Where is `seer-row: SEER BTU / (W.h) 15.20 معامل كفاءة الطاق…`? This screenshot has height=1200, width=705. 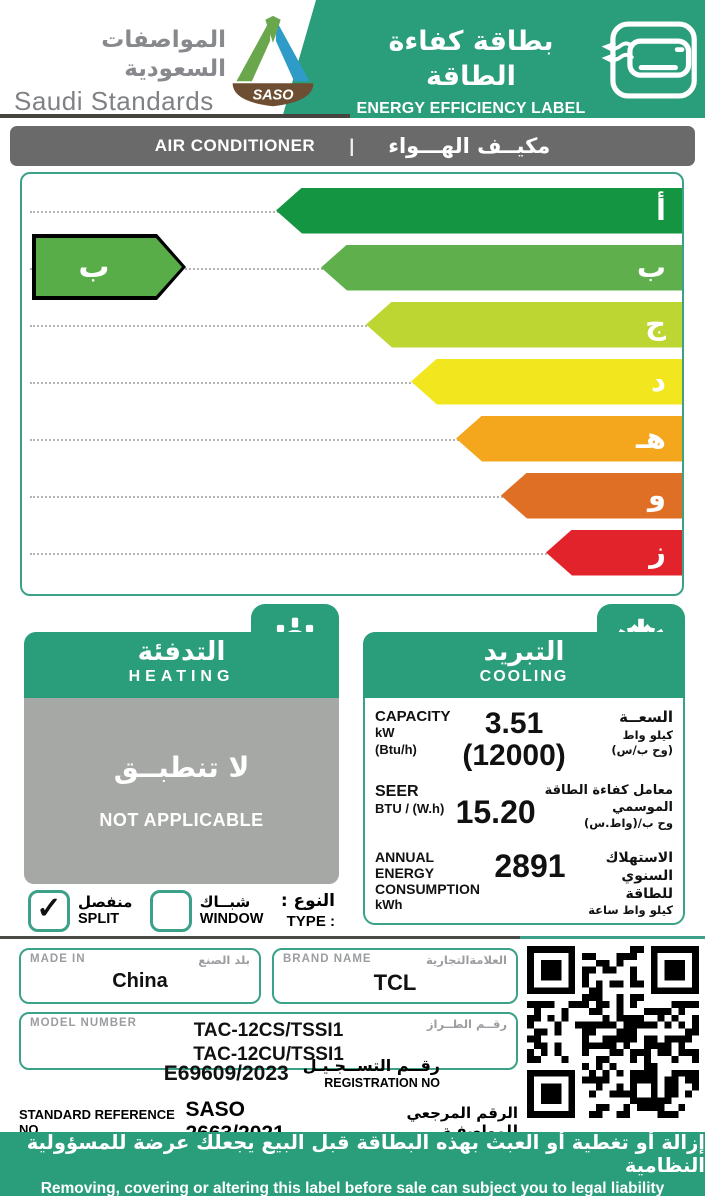
seer-row: SEER BTU / (W.h) 15.20 معامل كفاءة الطاق… is located at coordinates (524, 816).